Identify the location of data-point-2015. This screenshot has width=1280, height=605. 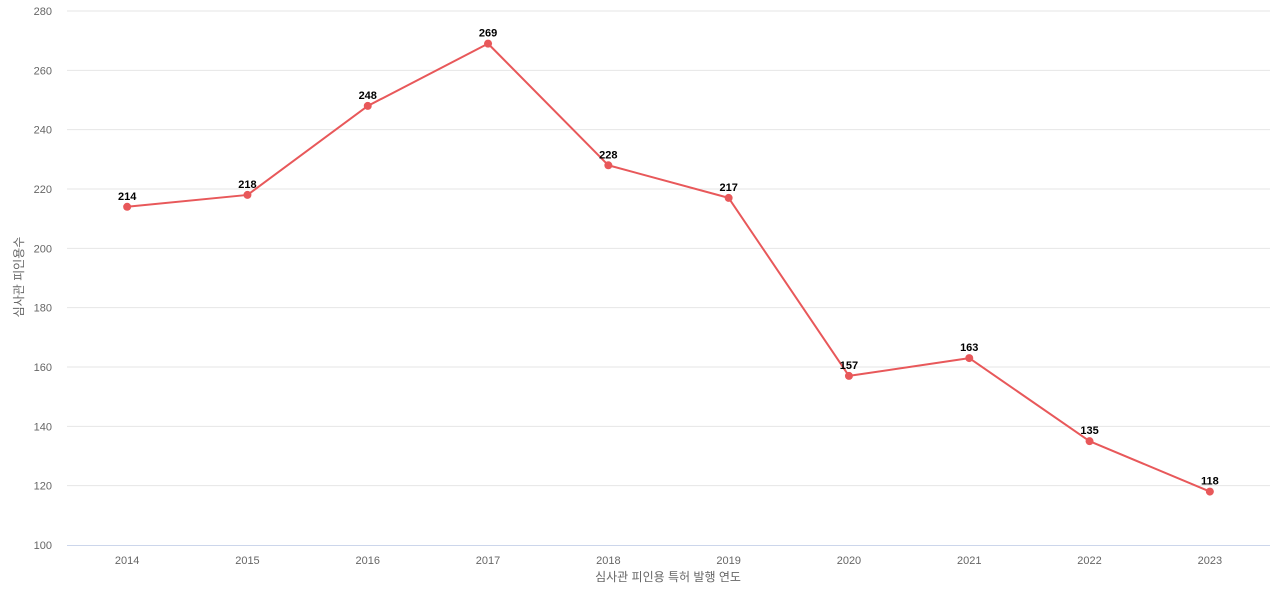
(247, 194).